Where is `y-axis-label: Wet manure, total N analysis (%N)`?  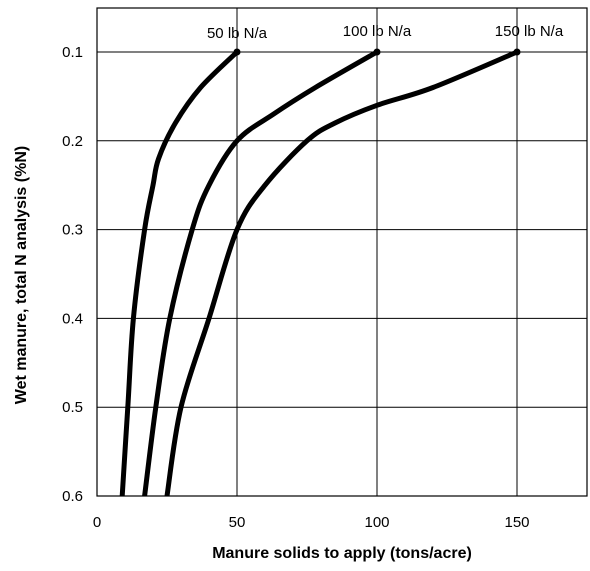
y-axis-label: Wet manure, total N analysis (%N) is located at coordinates (21, 275).